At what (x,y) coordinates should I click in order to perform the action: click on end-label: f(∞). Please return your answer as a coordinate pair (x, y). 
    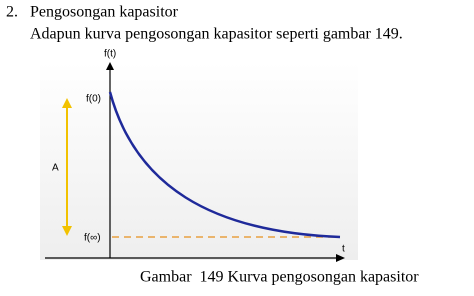
    Looking at the image, I should click on (92, 238).